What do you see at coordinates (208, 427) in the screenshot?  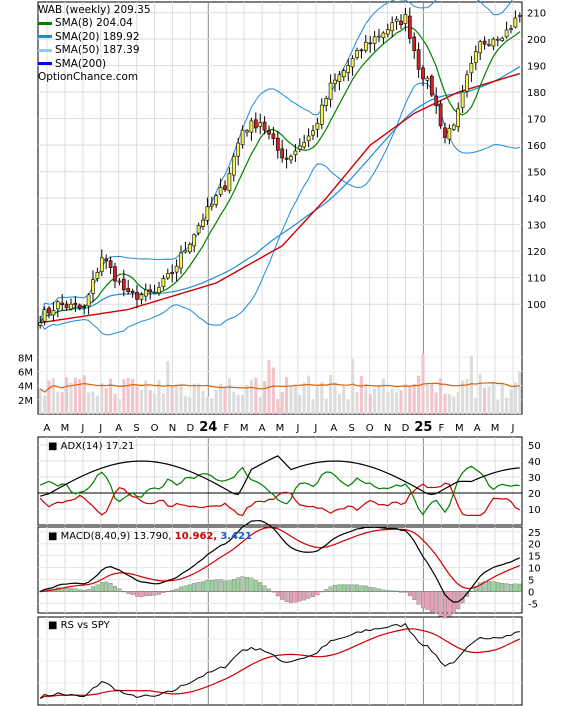 I see `x-axis-label: 24` at bounding box center [208, 427].